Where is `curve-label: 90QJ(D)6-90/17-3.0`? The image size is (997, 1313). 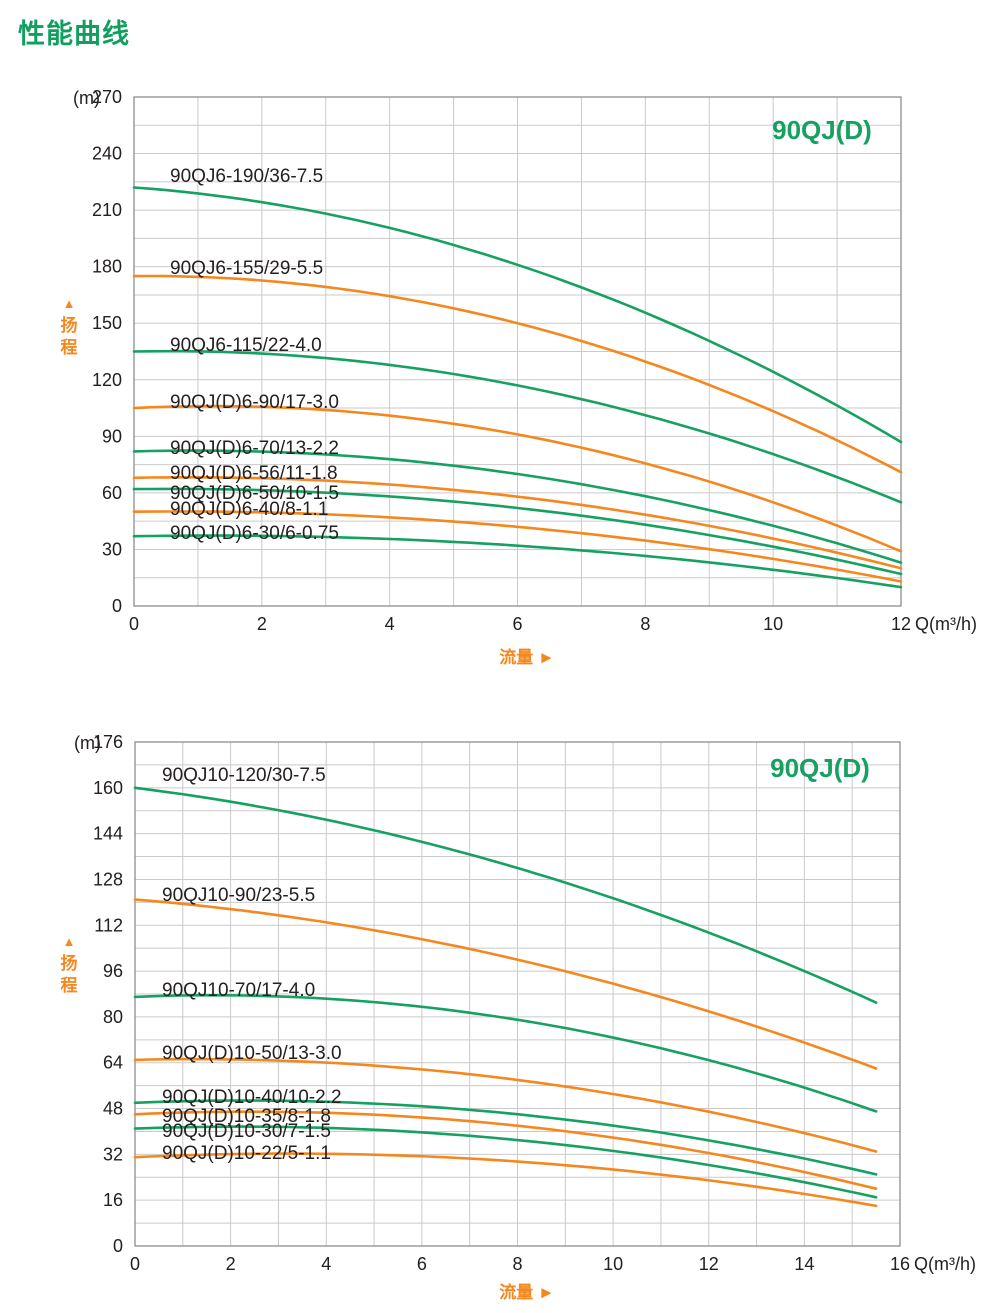
curve-label: 90QJ(D)6-90/17-3.0 is located at coordinates (254, 402).